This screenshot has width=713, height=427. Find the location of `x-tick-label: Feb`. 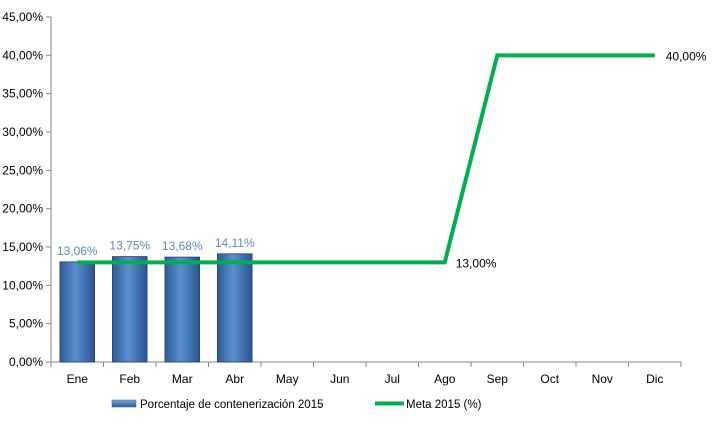

x-tick-label: Feb is located at coordinates (129, 379).